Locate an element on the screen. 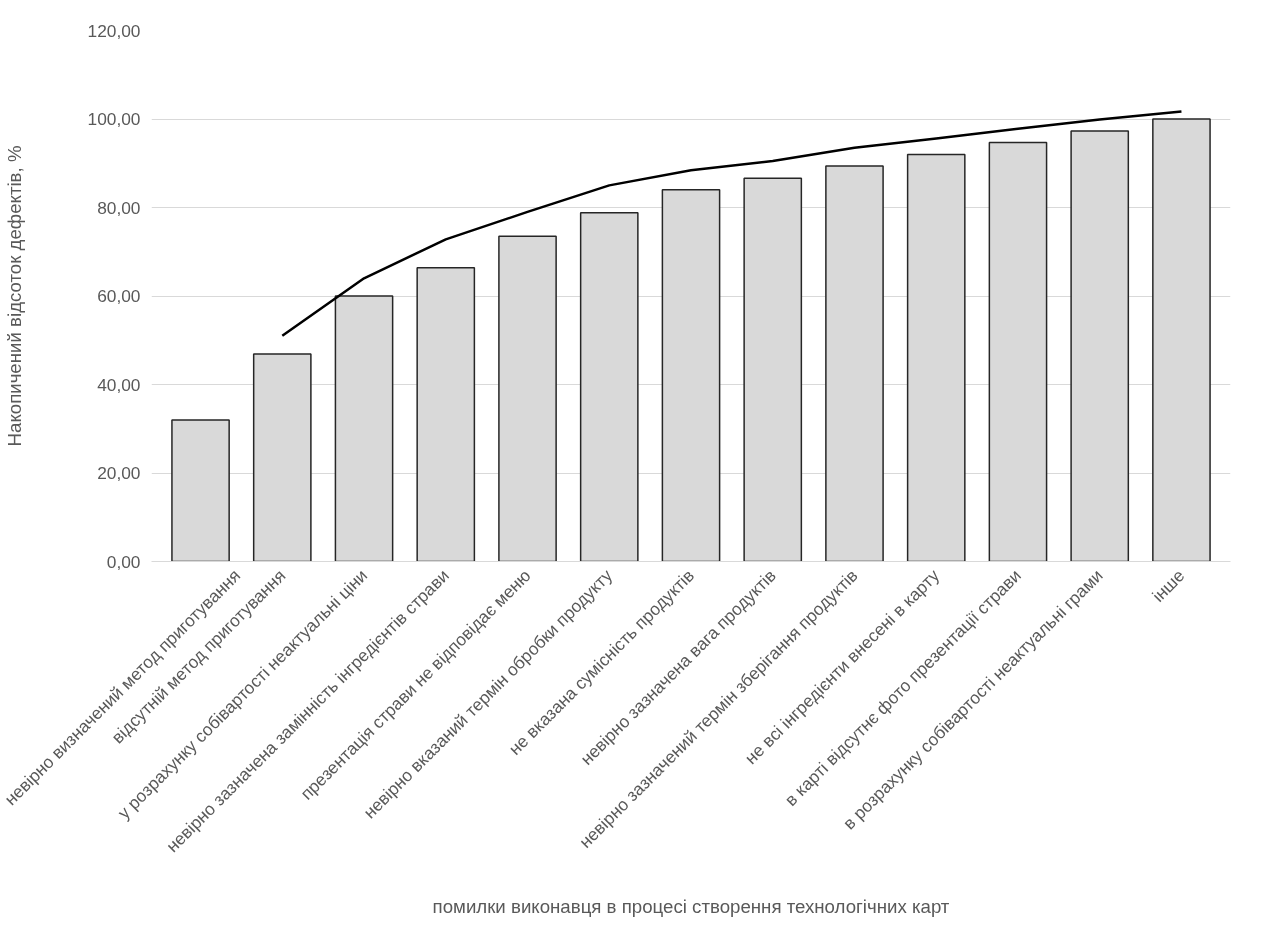 This screenshot has width=1282, height=933. y-tick-label: 100,00 is located at coordinates (114, 119).